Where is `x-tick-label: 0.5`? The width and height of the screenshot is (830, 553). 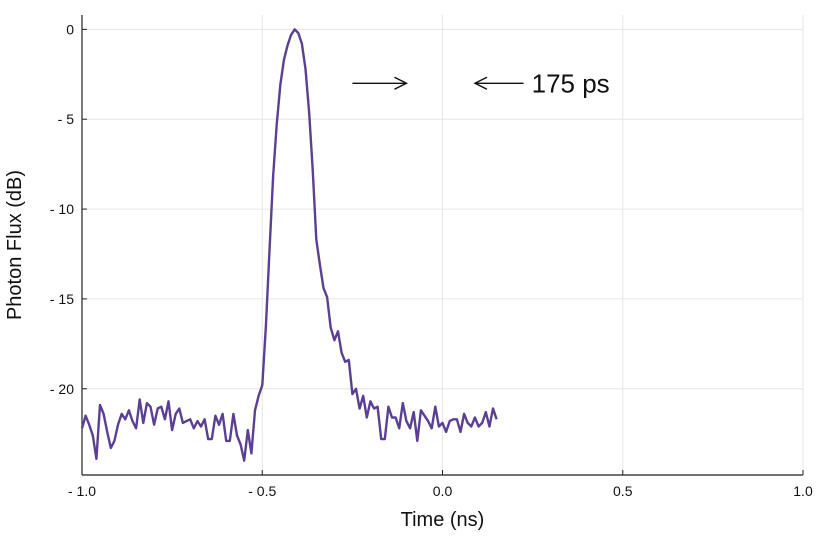
x-tick-label: 0.5 is located at coordinates (623, 491).